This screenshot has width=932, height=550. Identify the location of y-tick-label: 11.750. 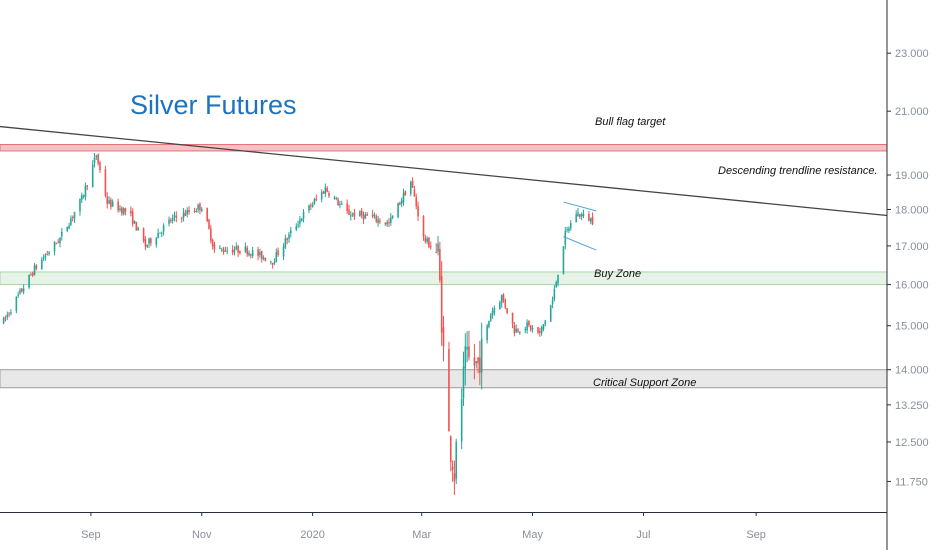
(911, 482).